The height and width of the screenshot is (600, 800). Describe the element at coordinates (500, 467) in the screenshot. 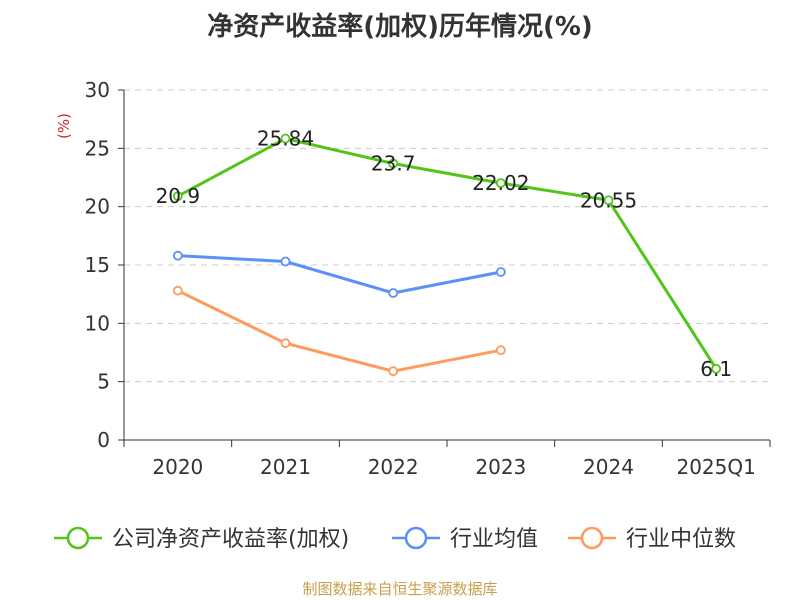

I see `x-tick-label: 2023` at that location.